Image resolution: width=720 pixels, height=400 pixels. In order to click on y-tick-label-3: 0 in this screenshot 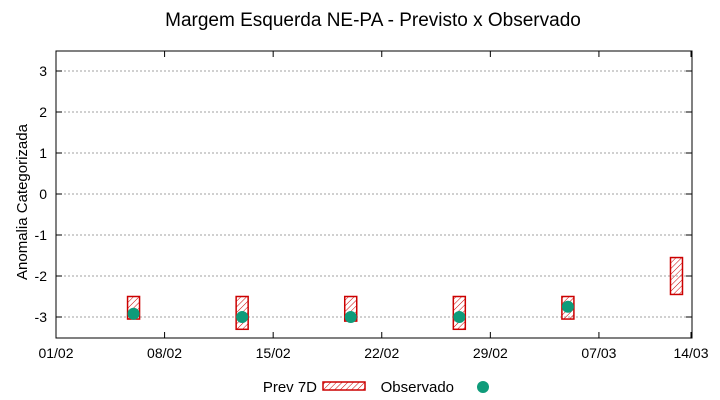, I will do `click(43, 194)`.